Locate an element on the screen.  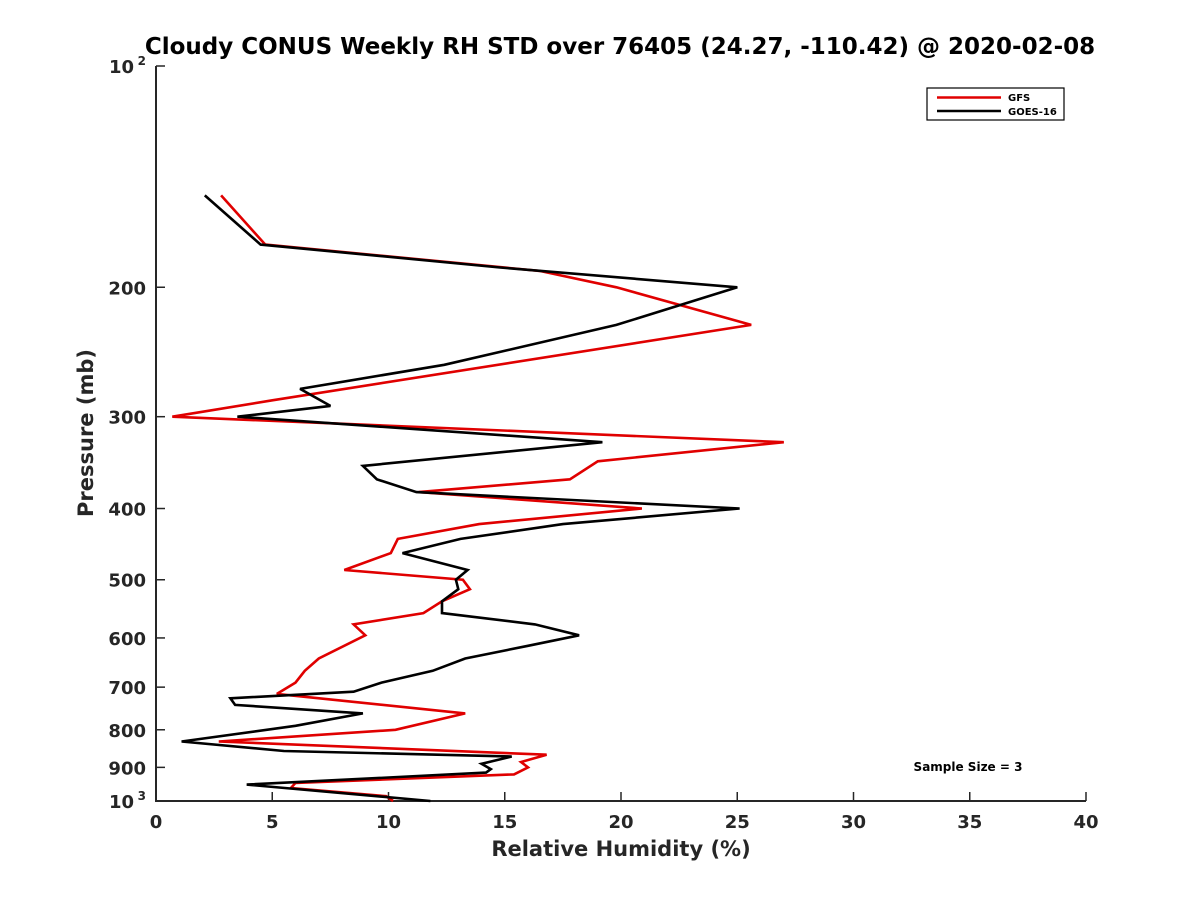
y-axis-label: Pressure (mb) is located at coordinates (86, 433).